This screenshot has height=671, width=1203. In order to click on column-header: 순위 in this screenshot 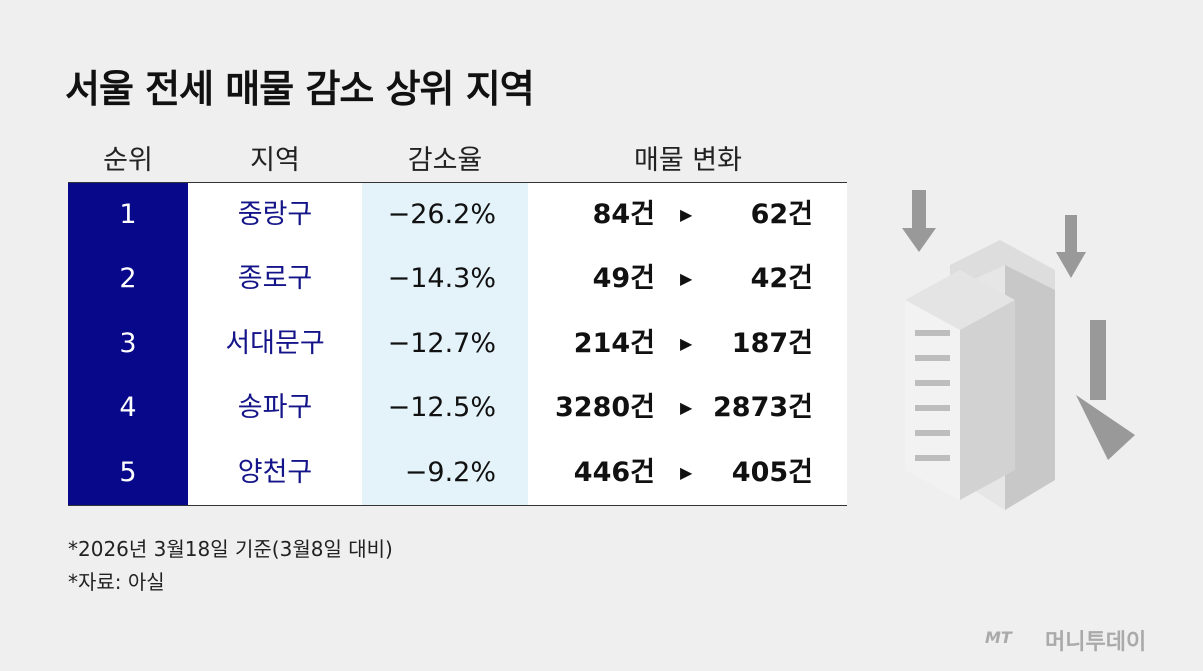, I will do `click(128, 160)`.